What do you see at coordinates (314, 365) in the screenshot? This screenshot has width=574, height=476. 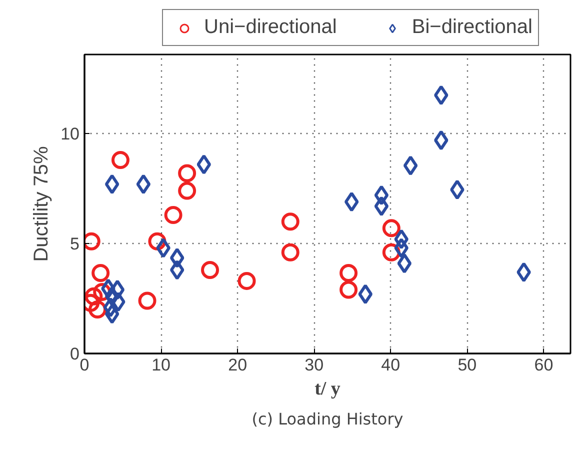 I see `x-tick-label: 30` at bounding box center [314, 365].